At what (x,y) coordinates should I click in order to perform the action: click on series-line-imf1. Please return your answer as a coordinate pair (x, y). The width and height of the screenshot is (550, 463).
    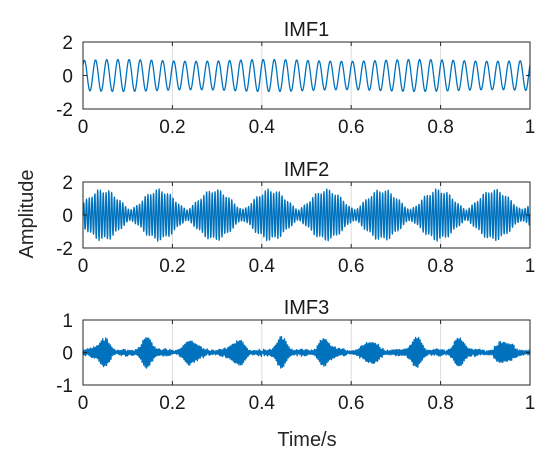
    Looking at the image, I should click on (306, 75).